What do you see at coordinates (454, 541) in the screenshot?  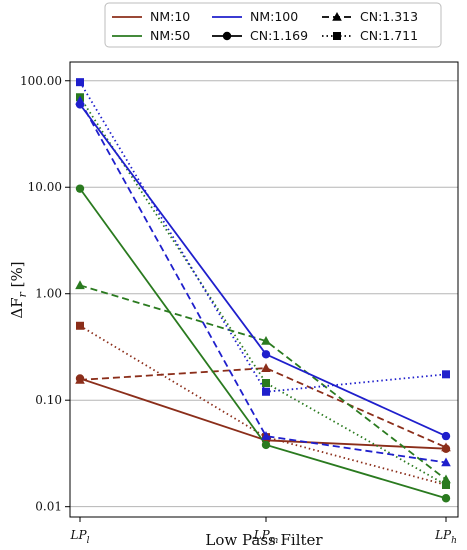 I see `x-tick-label-subscript: h` at bounding box center [454, 541].